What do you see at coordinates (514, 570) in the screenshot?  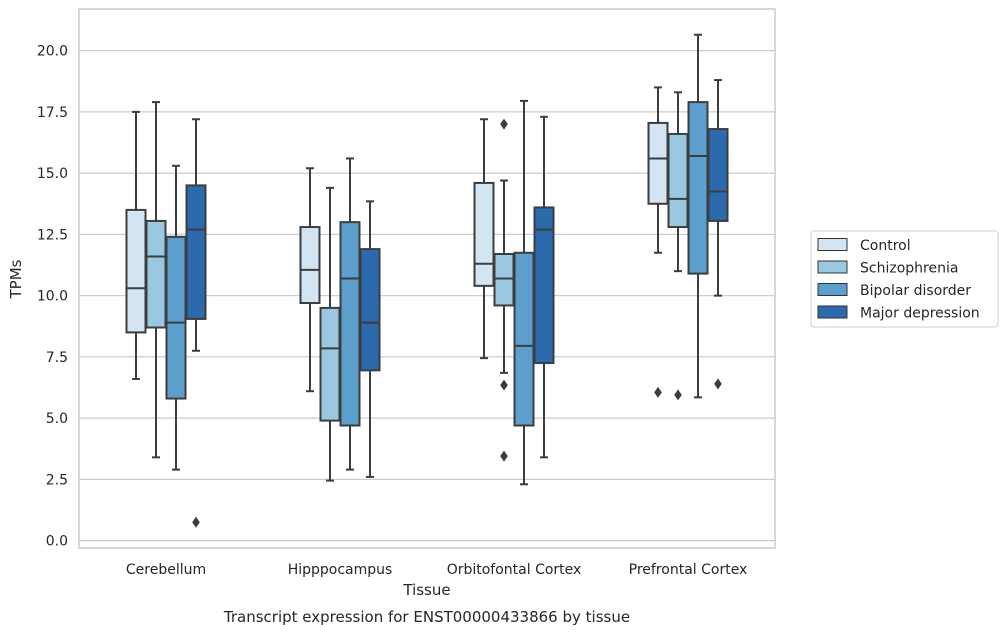 I see `x-tick-label: Orbitofontal Cortex` at bounding box center [514, 570].